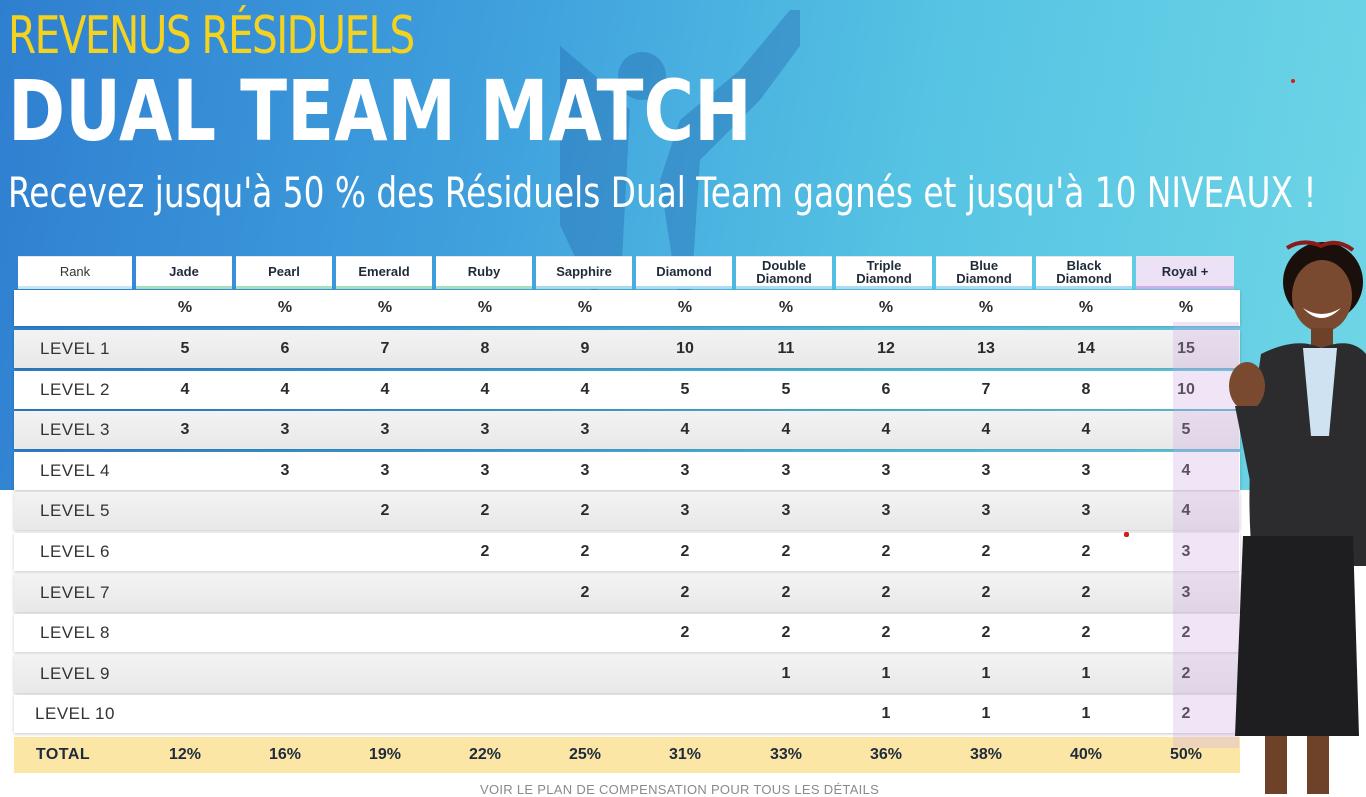 Image resolution: width=1366 pixels, height=797 pixels. Describe the element at coordinates (485, 348) in the screenshot. I see `percent-value: 8` at that location.